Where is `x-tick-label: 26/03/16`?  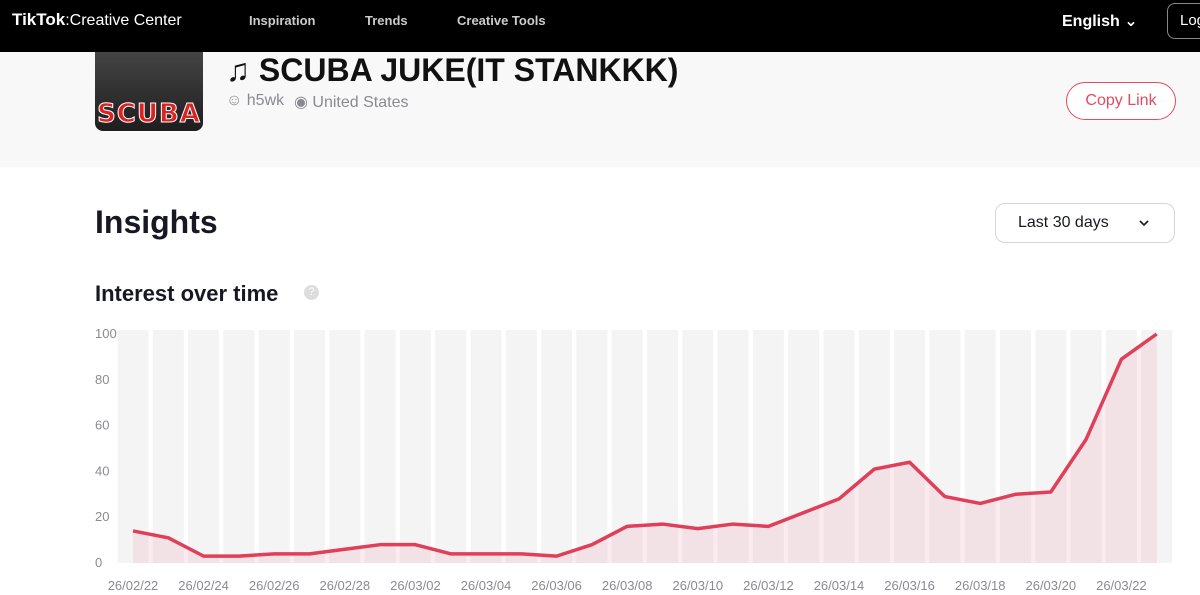 x-tick-label: 26/03/16 is located at coordinates (909, 585).